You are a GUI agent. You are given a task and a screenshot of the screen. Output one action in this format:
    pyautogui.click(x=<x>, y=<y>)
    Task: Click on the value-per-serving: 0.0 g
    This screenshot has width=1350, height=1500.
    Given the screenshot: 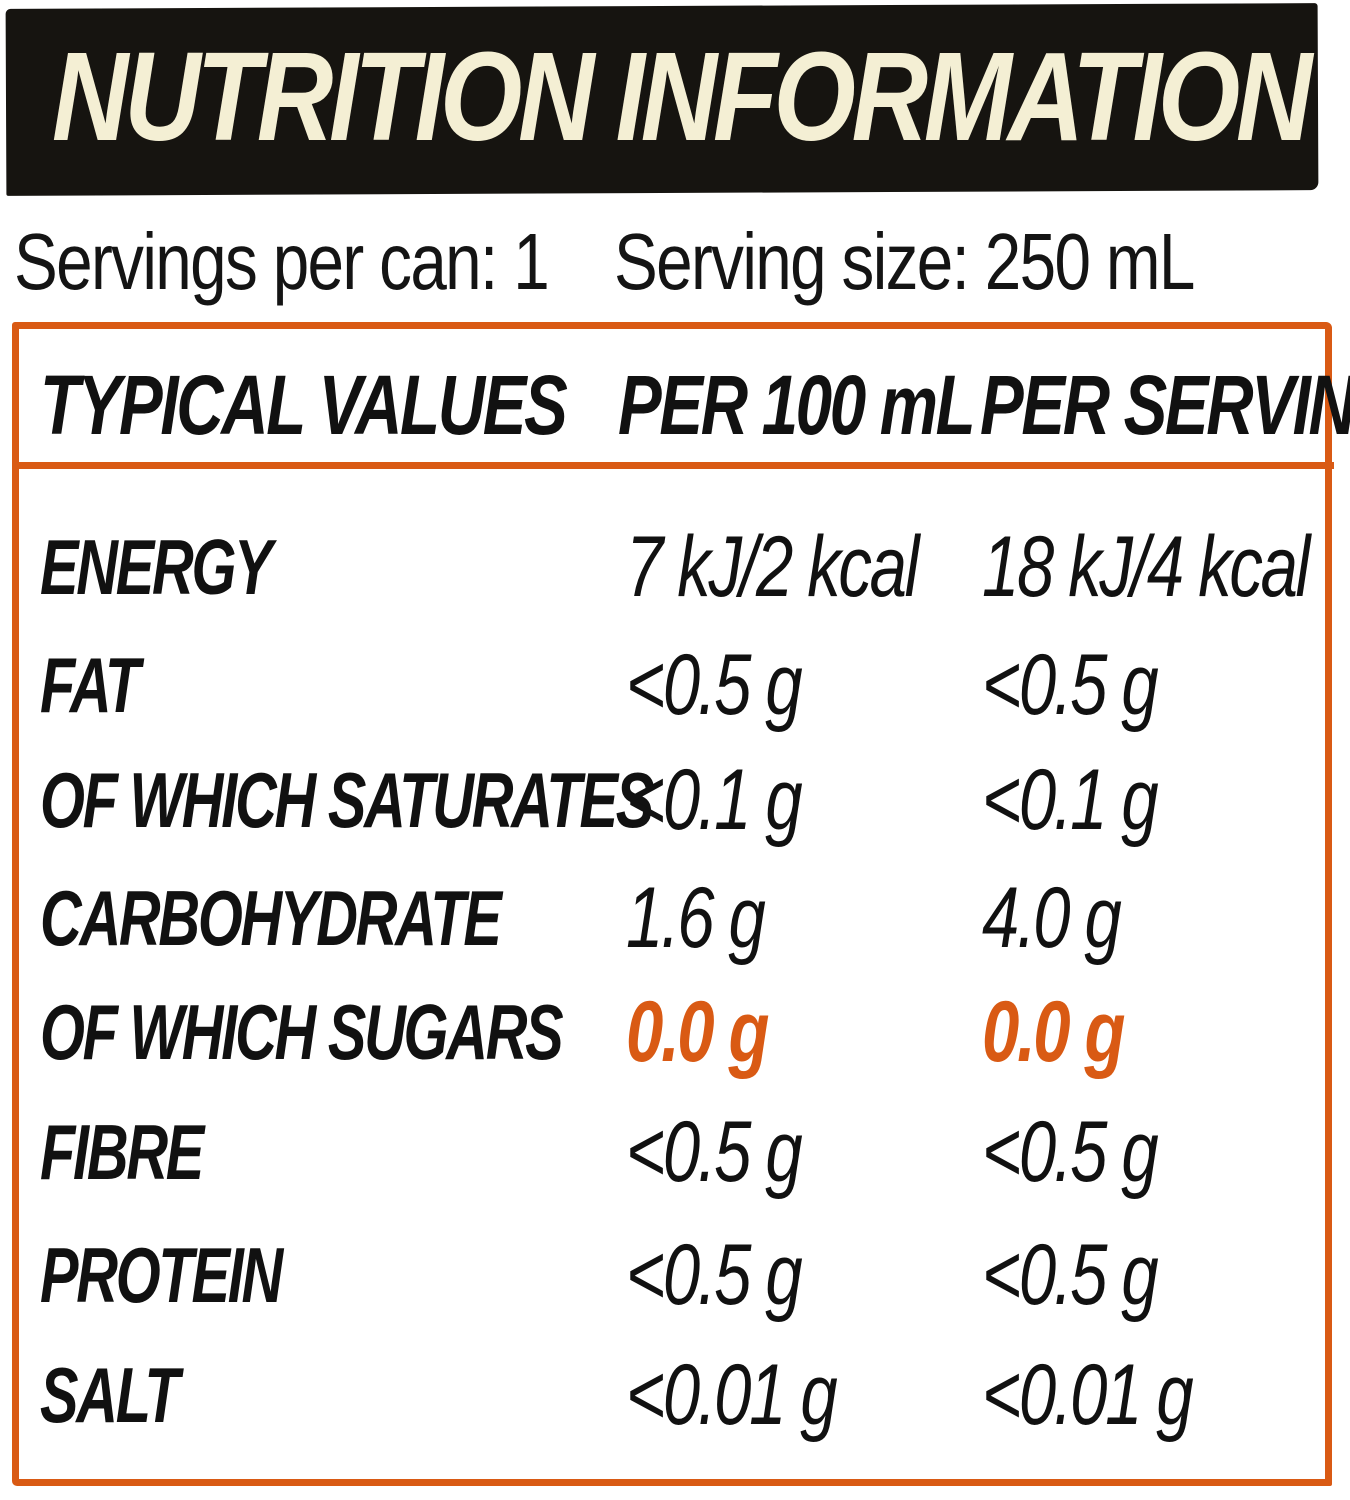 What is the action you would take?
    pyautogui.click(x=1054, y=1032)
    